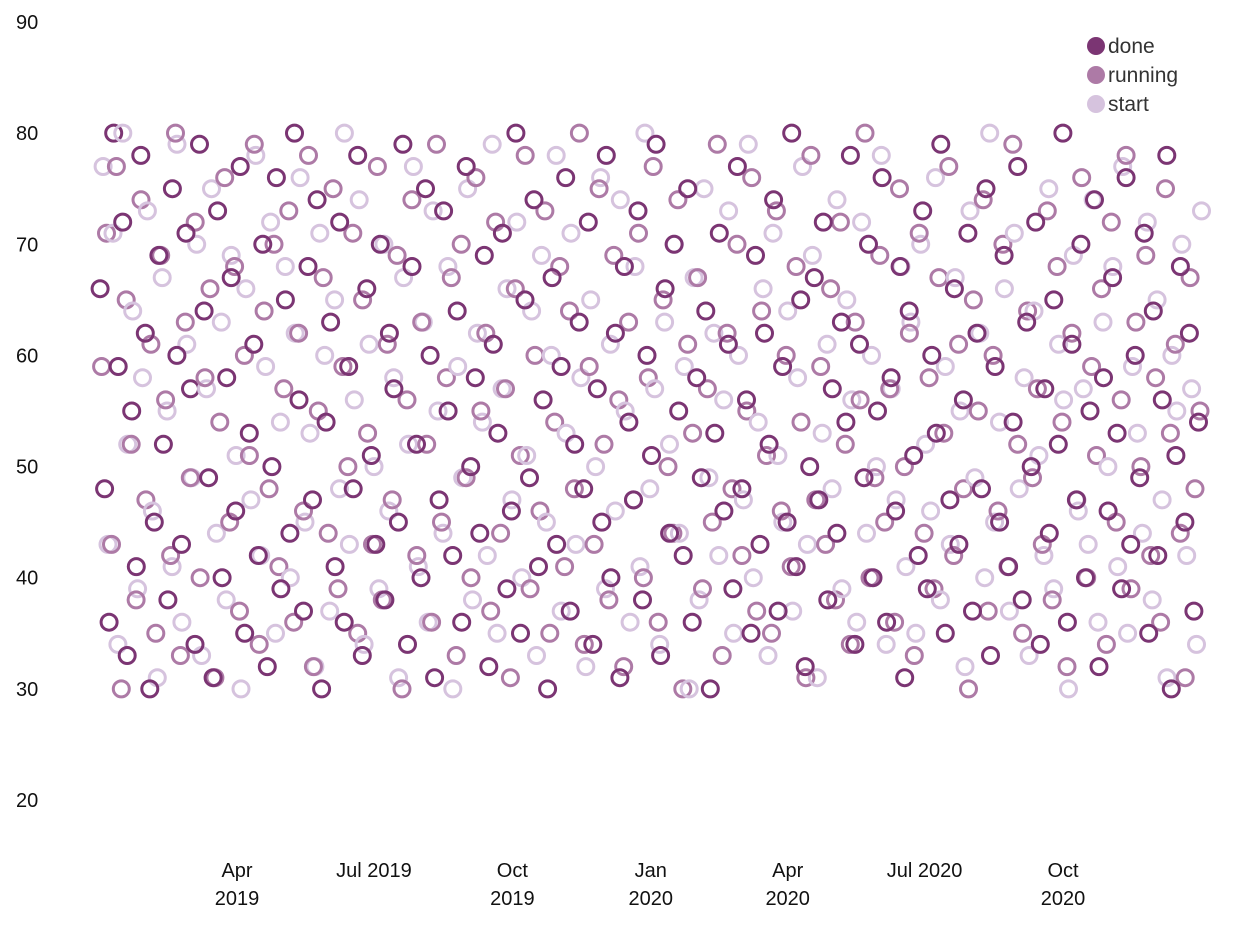  Describe the element at coordinates (27, 468) in the screenshot. I see `y-tick-label: 50` at that location.